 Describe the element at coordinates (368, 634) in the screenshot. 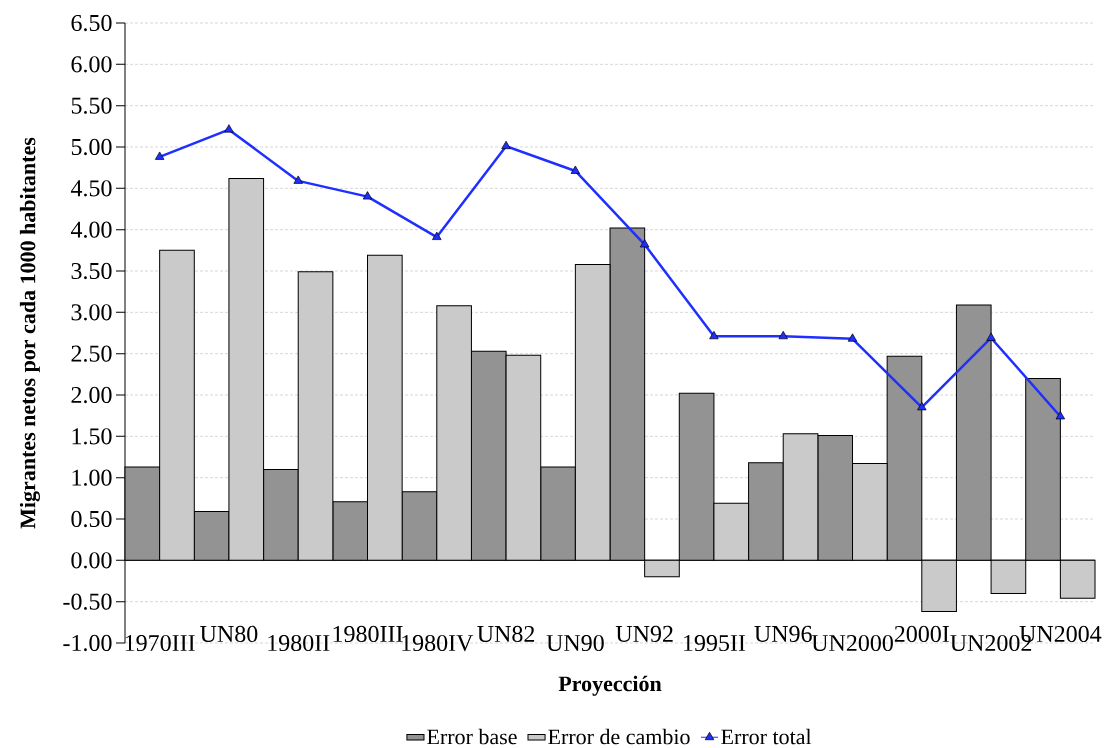

I see `x-tick-label: 1980III` at that location.